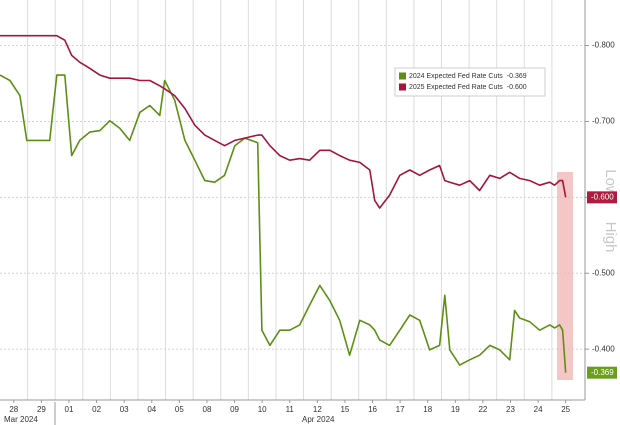 The height and width of the screenshot is (425, 620). What do you see at coordinates (41, 409) in the screenshot?
I see `x-tick-label: 29` at bounding box center [41, 409].